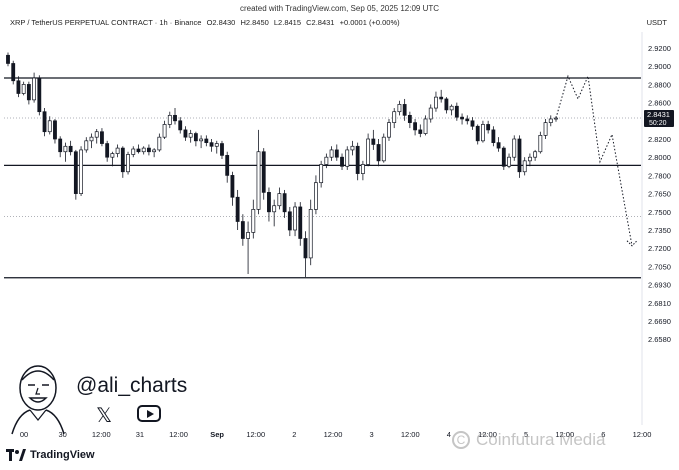  What do you see at coordinates (659, 266) in the screenshot?
I see `y-tick-label: 2.7050` at bounding box center [659, 266].